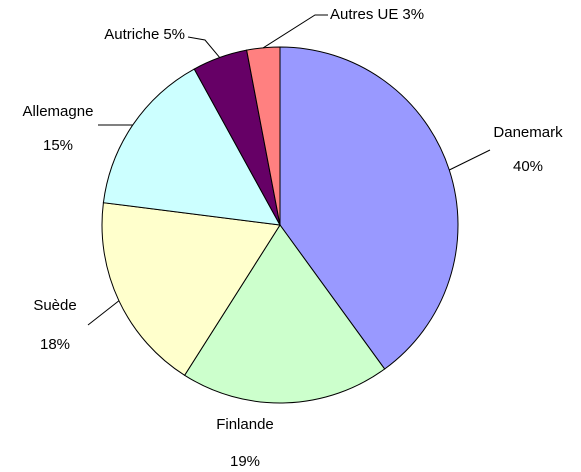 The width and height of the screenshot is (581, 472). I want to click on slice-label: Autriche 5%, so click(144, 34).